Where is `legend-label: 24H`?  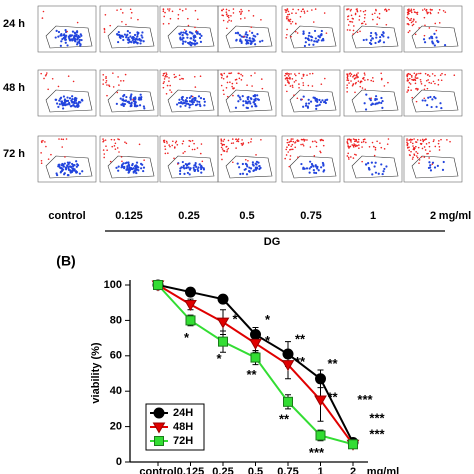 legend-label: 24H is located at coordinates (183, 413).